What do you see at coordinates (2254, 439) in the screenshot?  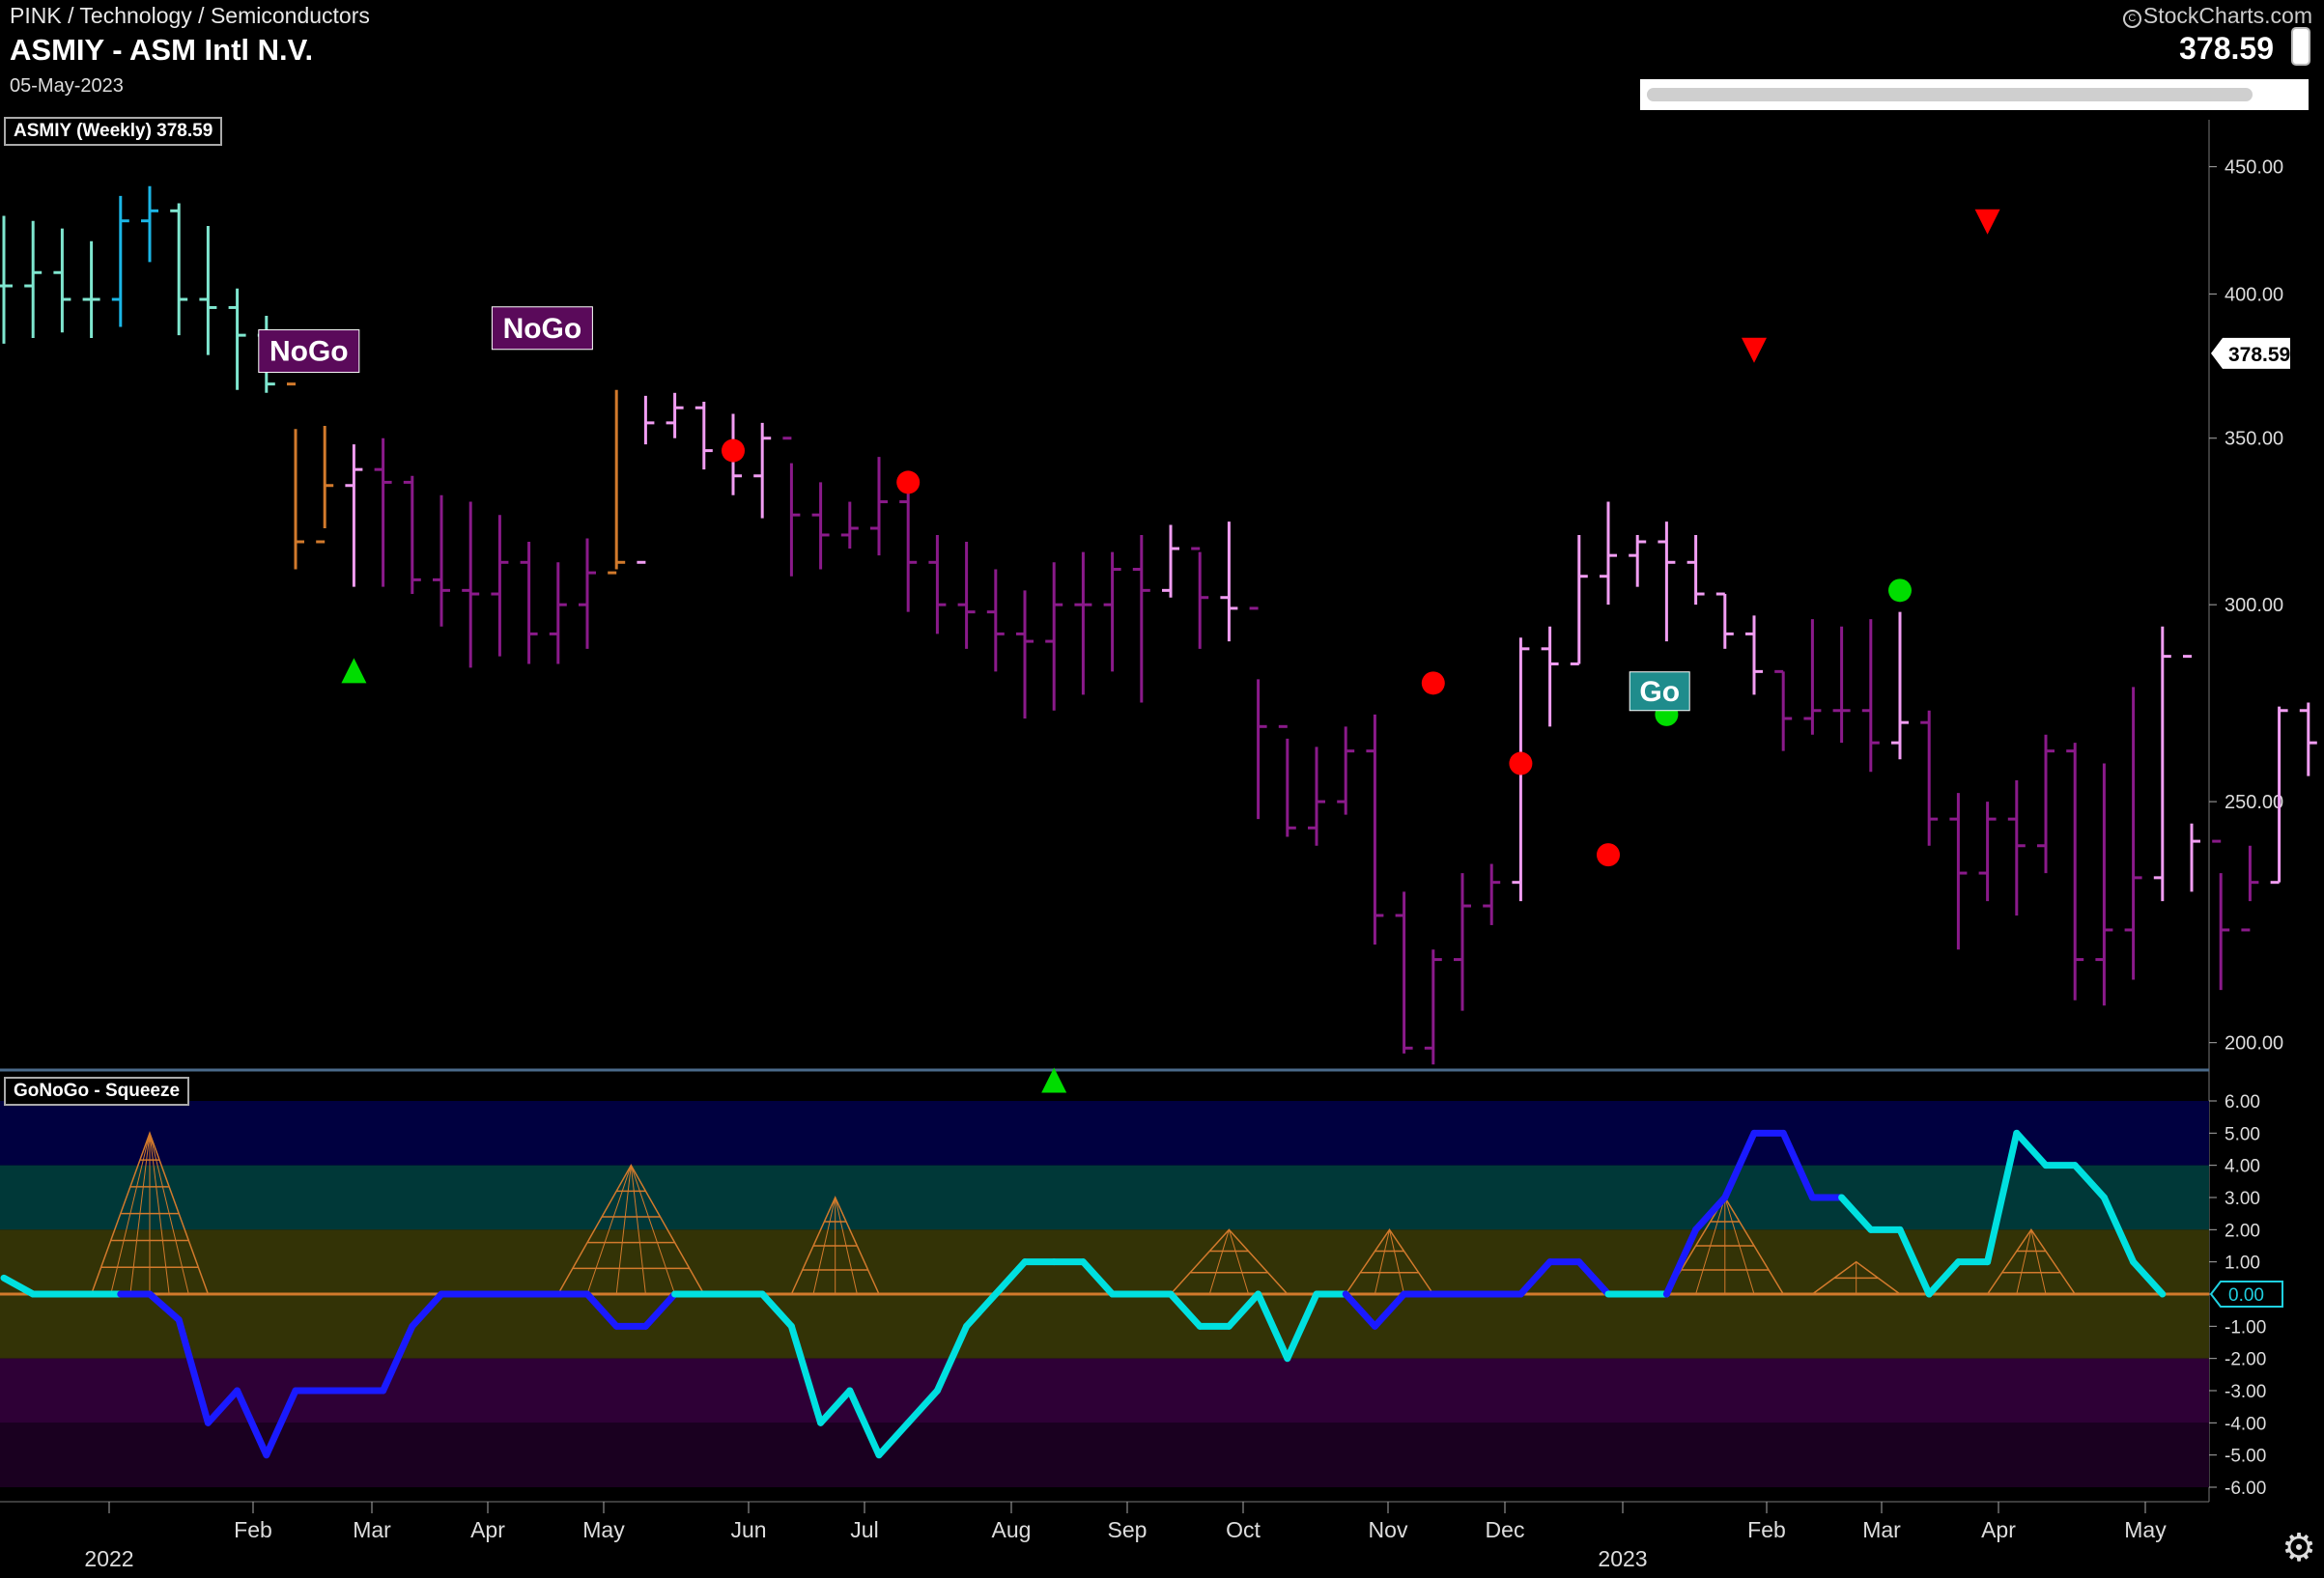 I see `y-tick-label: 350.00` at bounding box center [2254, 439].